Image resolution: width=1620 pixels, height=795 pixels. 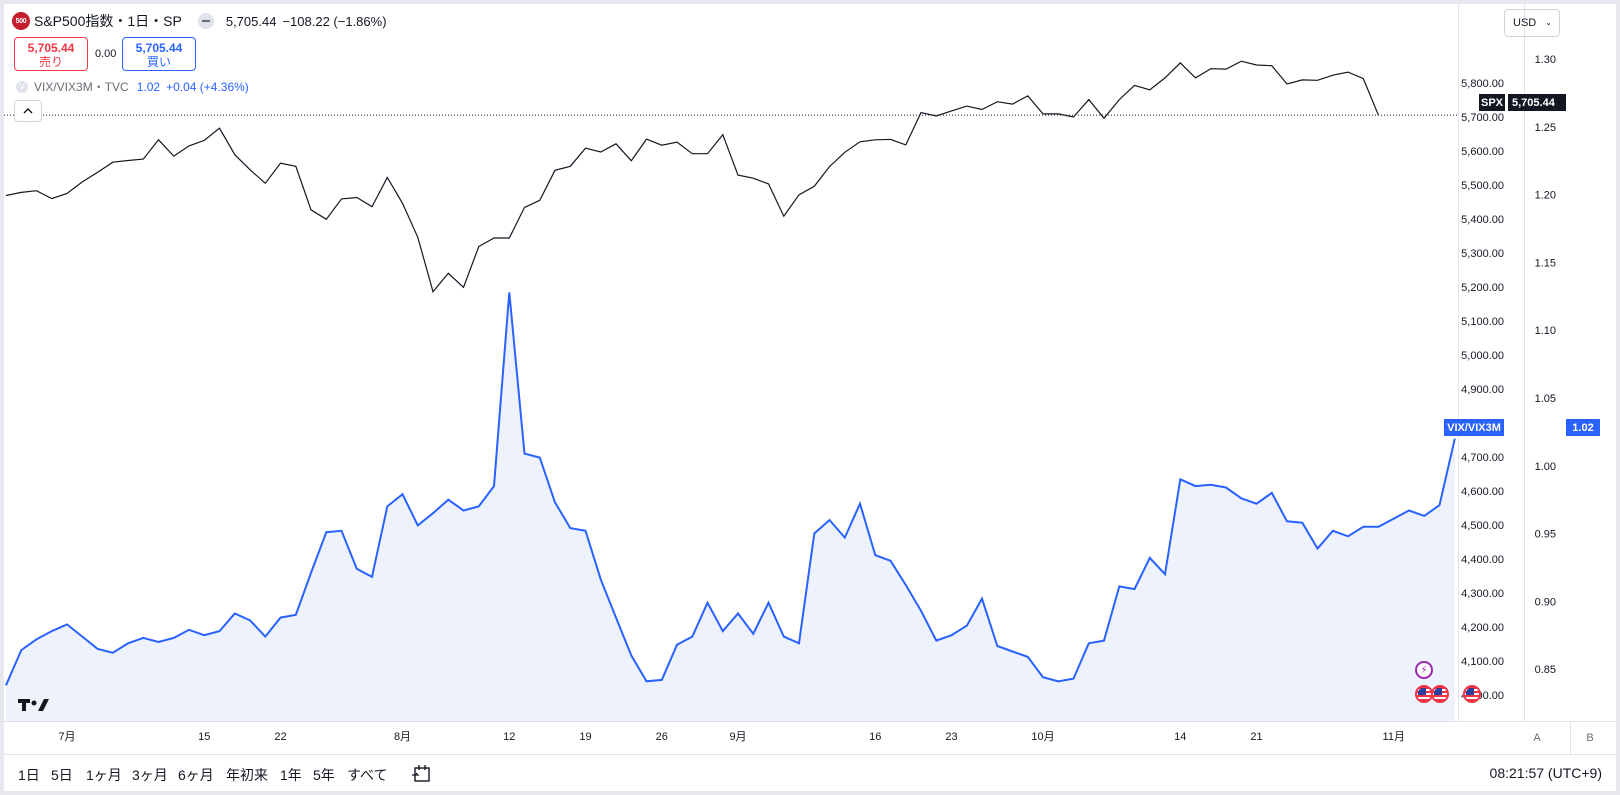 What do you see at coordinates (1545, 467) in the screenshot?
I see `vix-y-tick-label: 1.00` at bounding box center [1545, 467].